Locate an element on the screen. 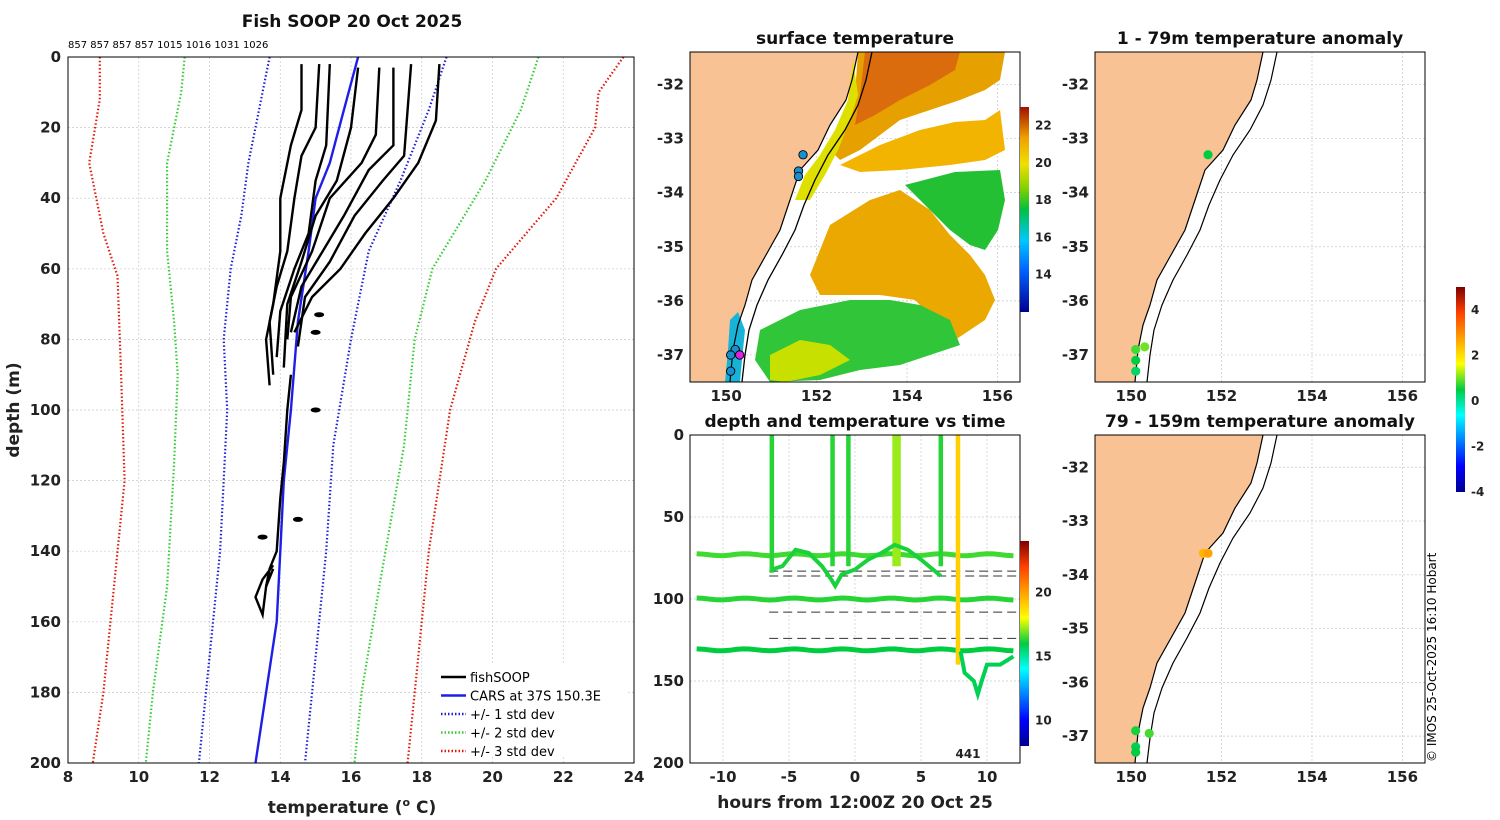  td-wave is located at coordinates (857, 566).